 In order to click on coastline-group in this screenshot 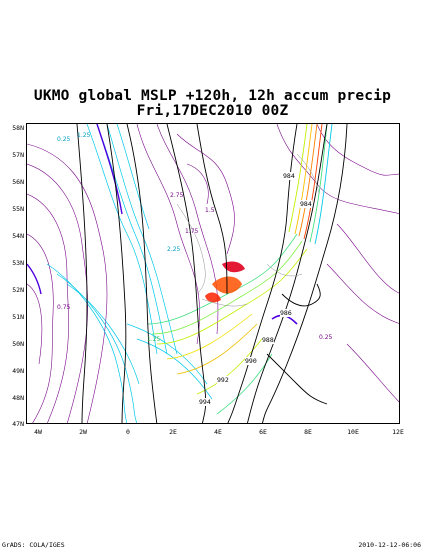, I will do `click(248, 230)`.